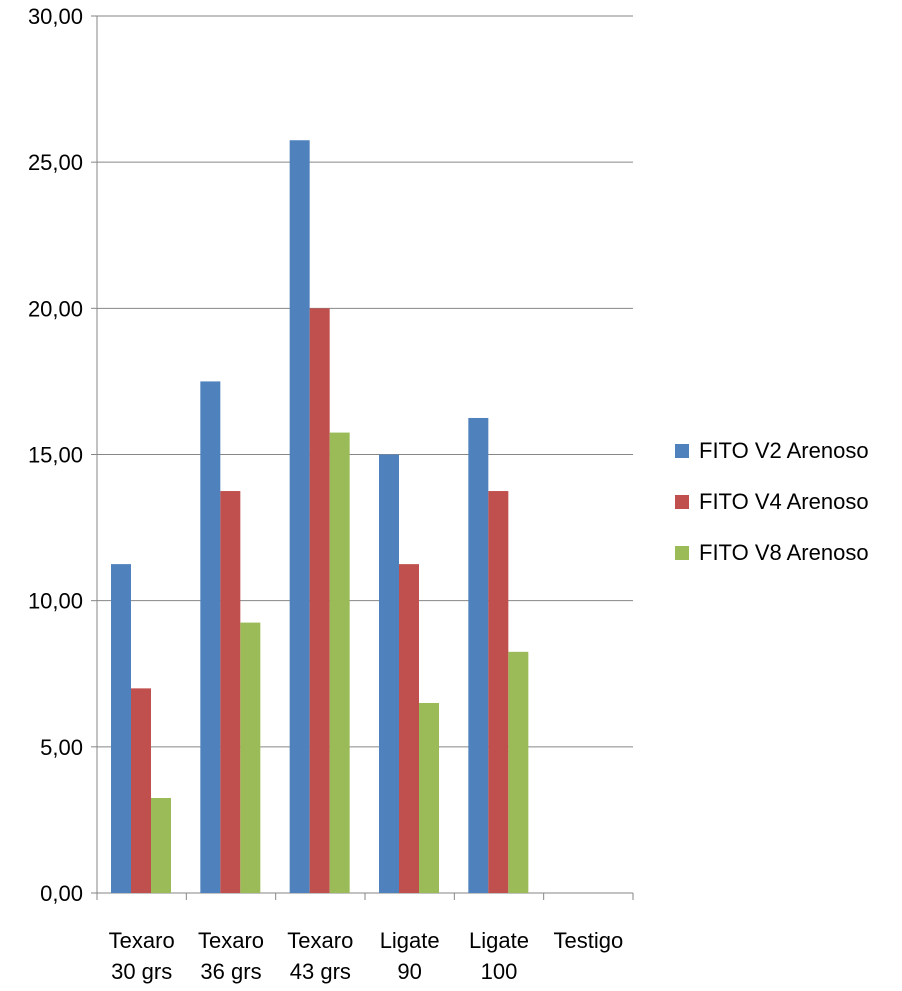  What do you see at coordinates (784, 450) in the screenshot?
I see `legend-label: FITO V2 Arenoso` at bounding box center [784, 450].